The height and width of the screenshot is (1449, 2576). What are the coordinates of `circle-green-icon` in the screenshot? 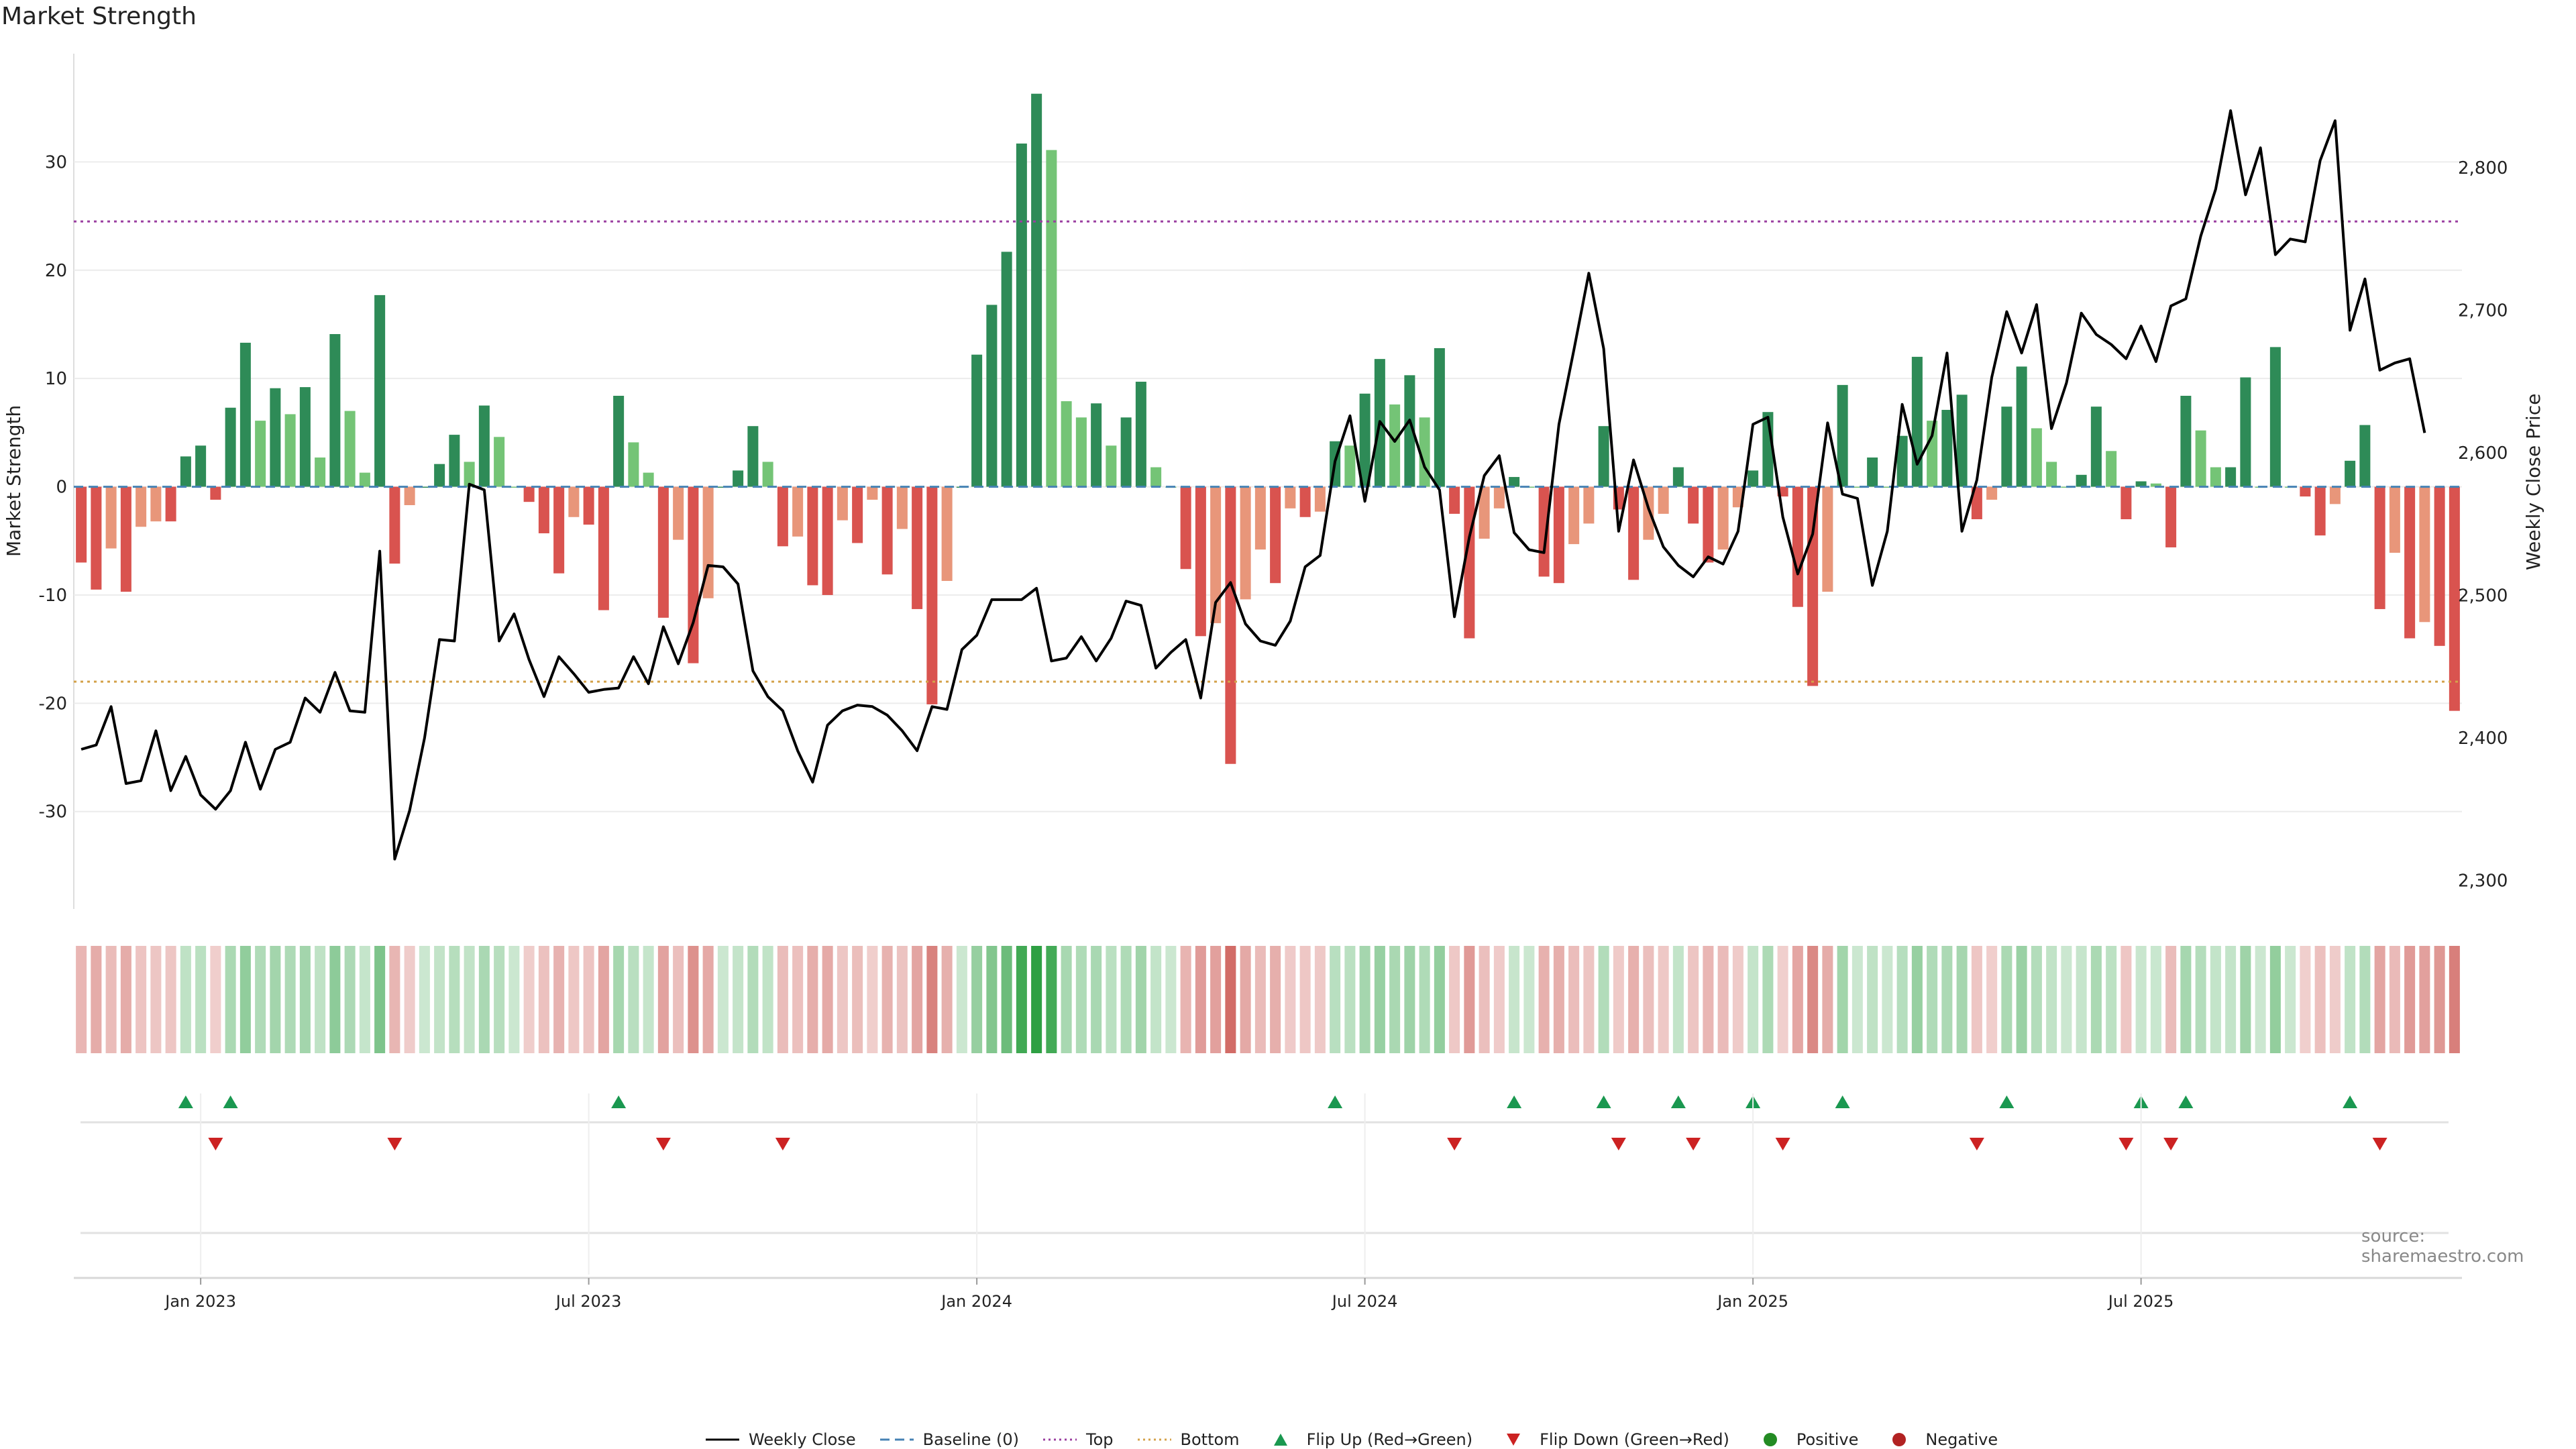 It's located at (1770, 1439).